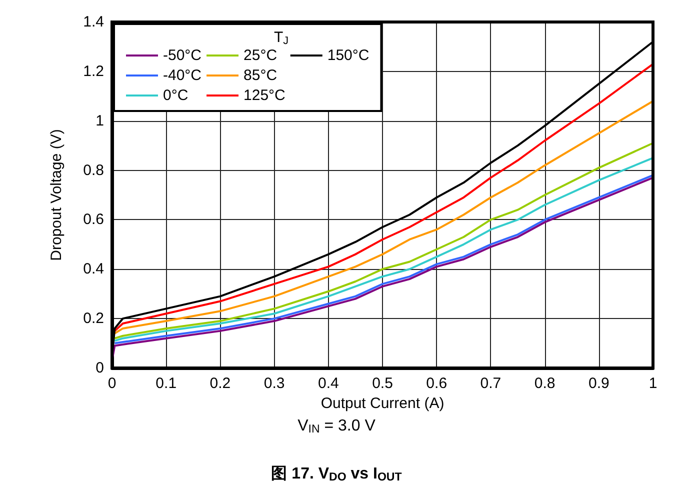  What do you see at coordinates (100, 368) in the screenshot?
I see `y-tick-label: 0` at bounding box center [100, 368].